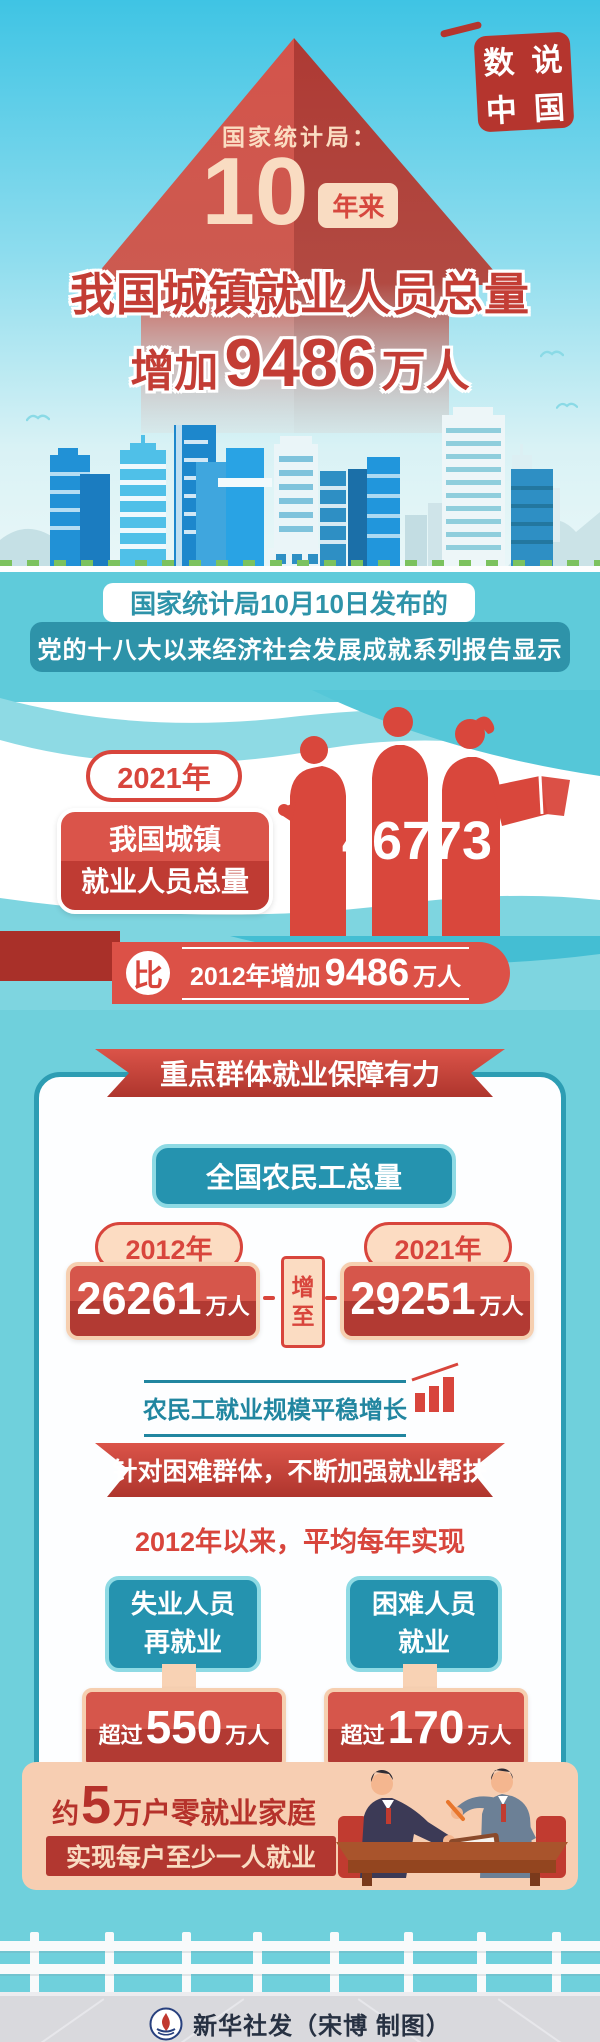 Image resolution: width=600 pixels, height=2042 pixels. I want to click on since-2012-note: 2012年以来，平均每年实现, so click(300, 1542).